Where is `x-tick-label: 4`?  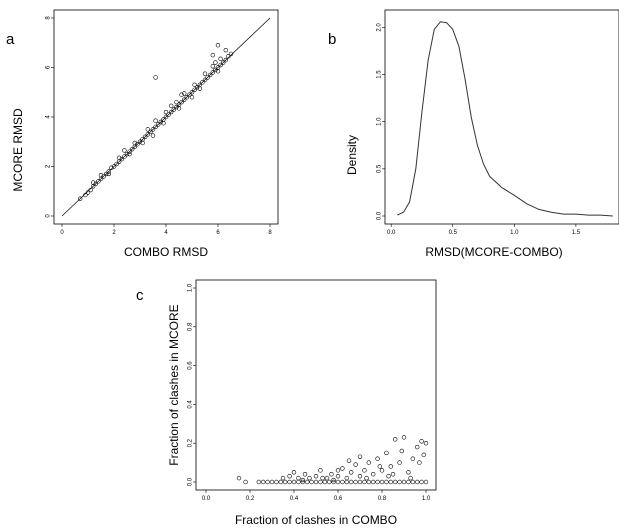 x-tick-label: 4 is located at coordinates (166, 233).